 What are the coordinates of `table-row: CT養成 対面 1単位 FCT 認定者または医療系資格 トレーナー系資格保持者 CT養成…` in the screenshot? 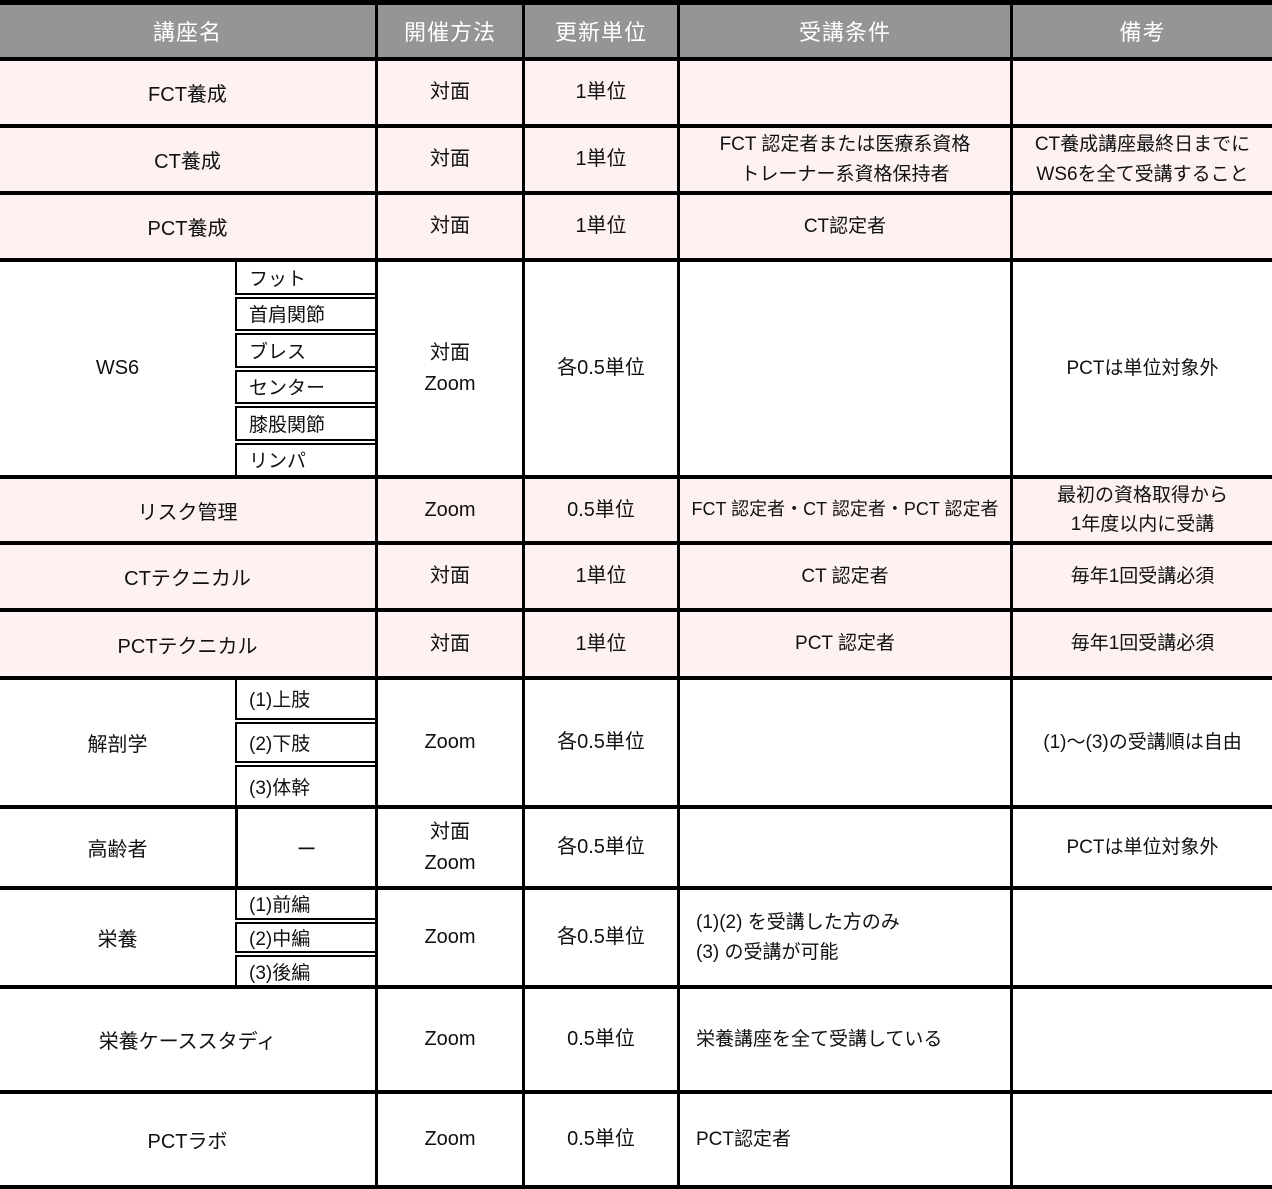 It's located at (636, 161).